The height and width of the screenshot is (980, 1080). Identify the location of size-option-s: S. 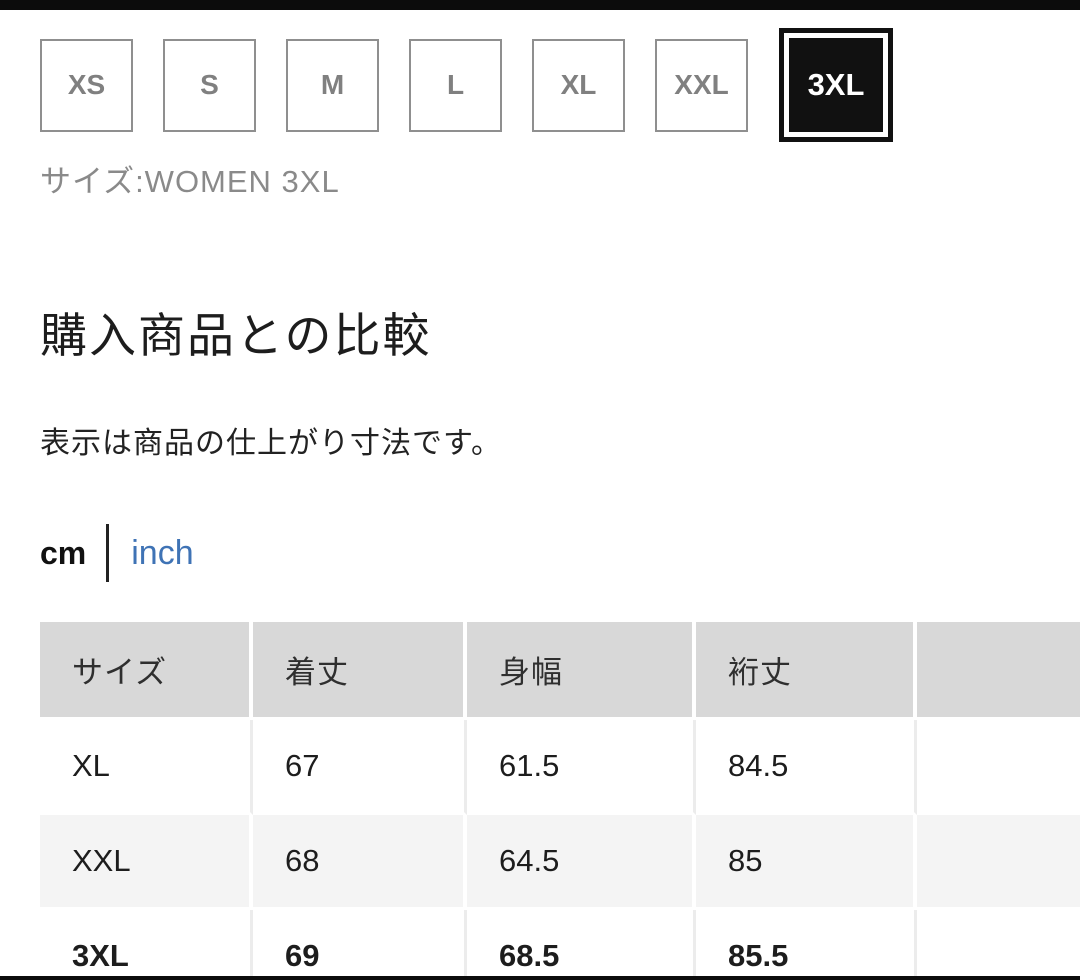
(209, 85).